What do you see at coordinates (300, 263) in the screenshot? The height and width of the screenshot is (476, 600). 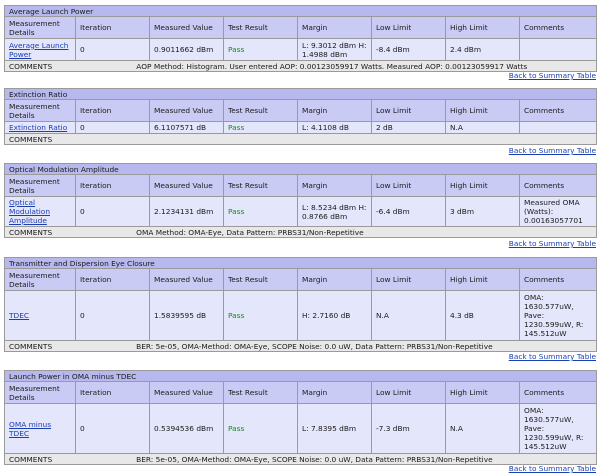 I see `section-title: Transmitter and Dispersion Eye Closure` at bounding box center [300, 263].